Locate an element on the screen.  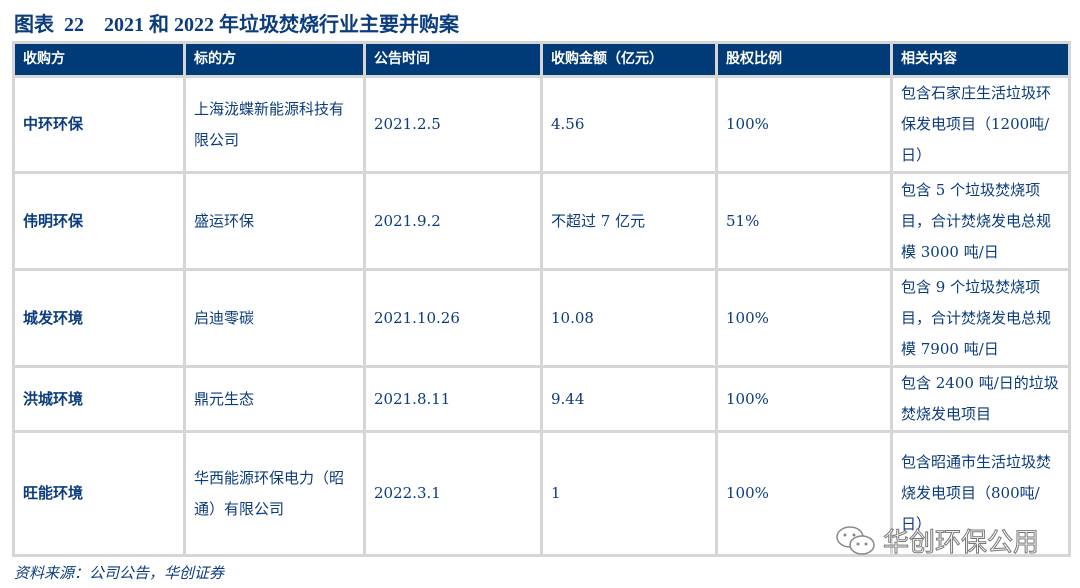
header-equity: 股权比例 is located at coordinates (804, 59).